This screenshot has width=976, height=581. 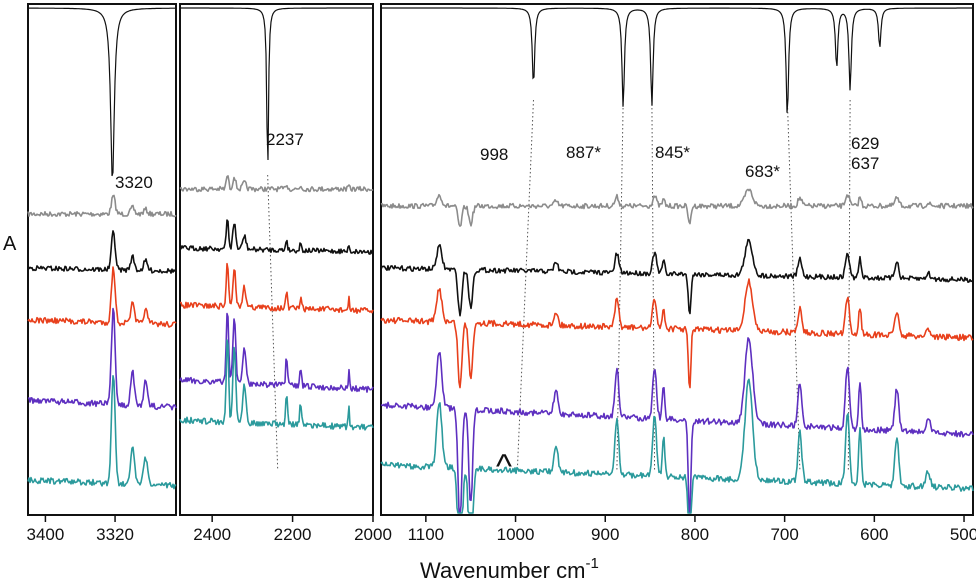 What do you see at coordinates (373, 534) in the screenshot?
I see `tick-label-panel-2-2: 2000` at bounding box center [373, 534].